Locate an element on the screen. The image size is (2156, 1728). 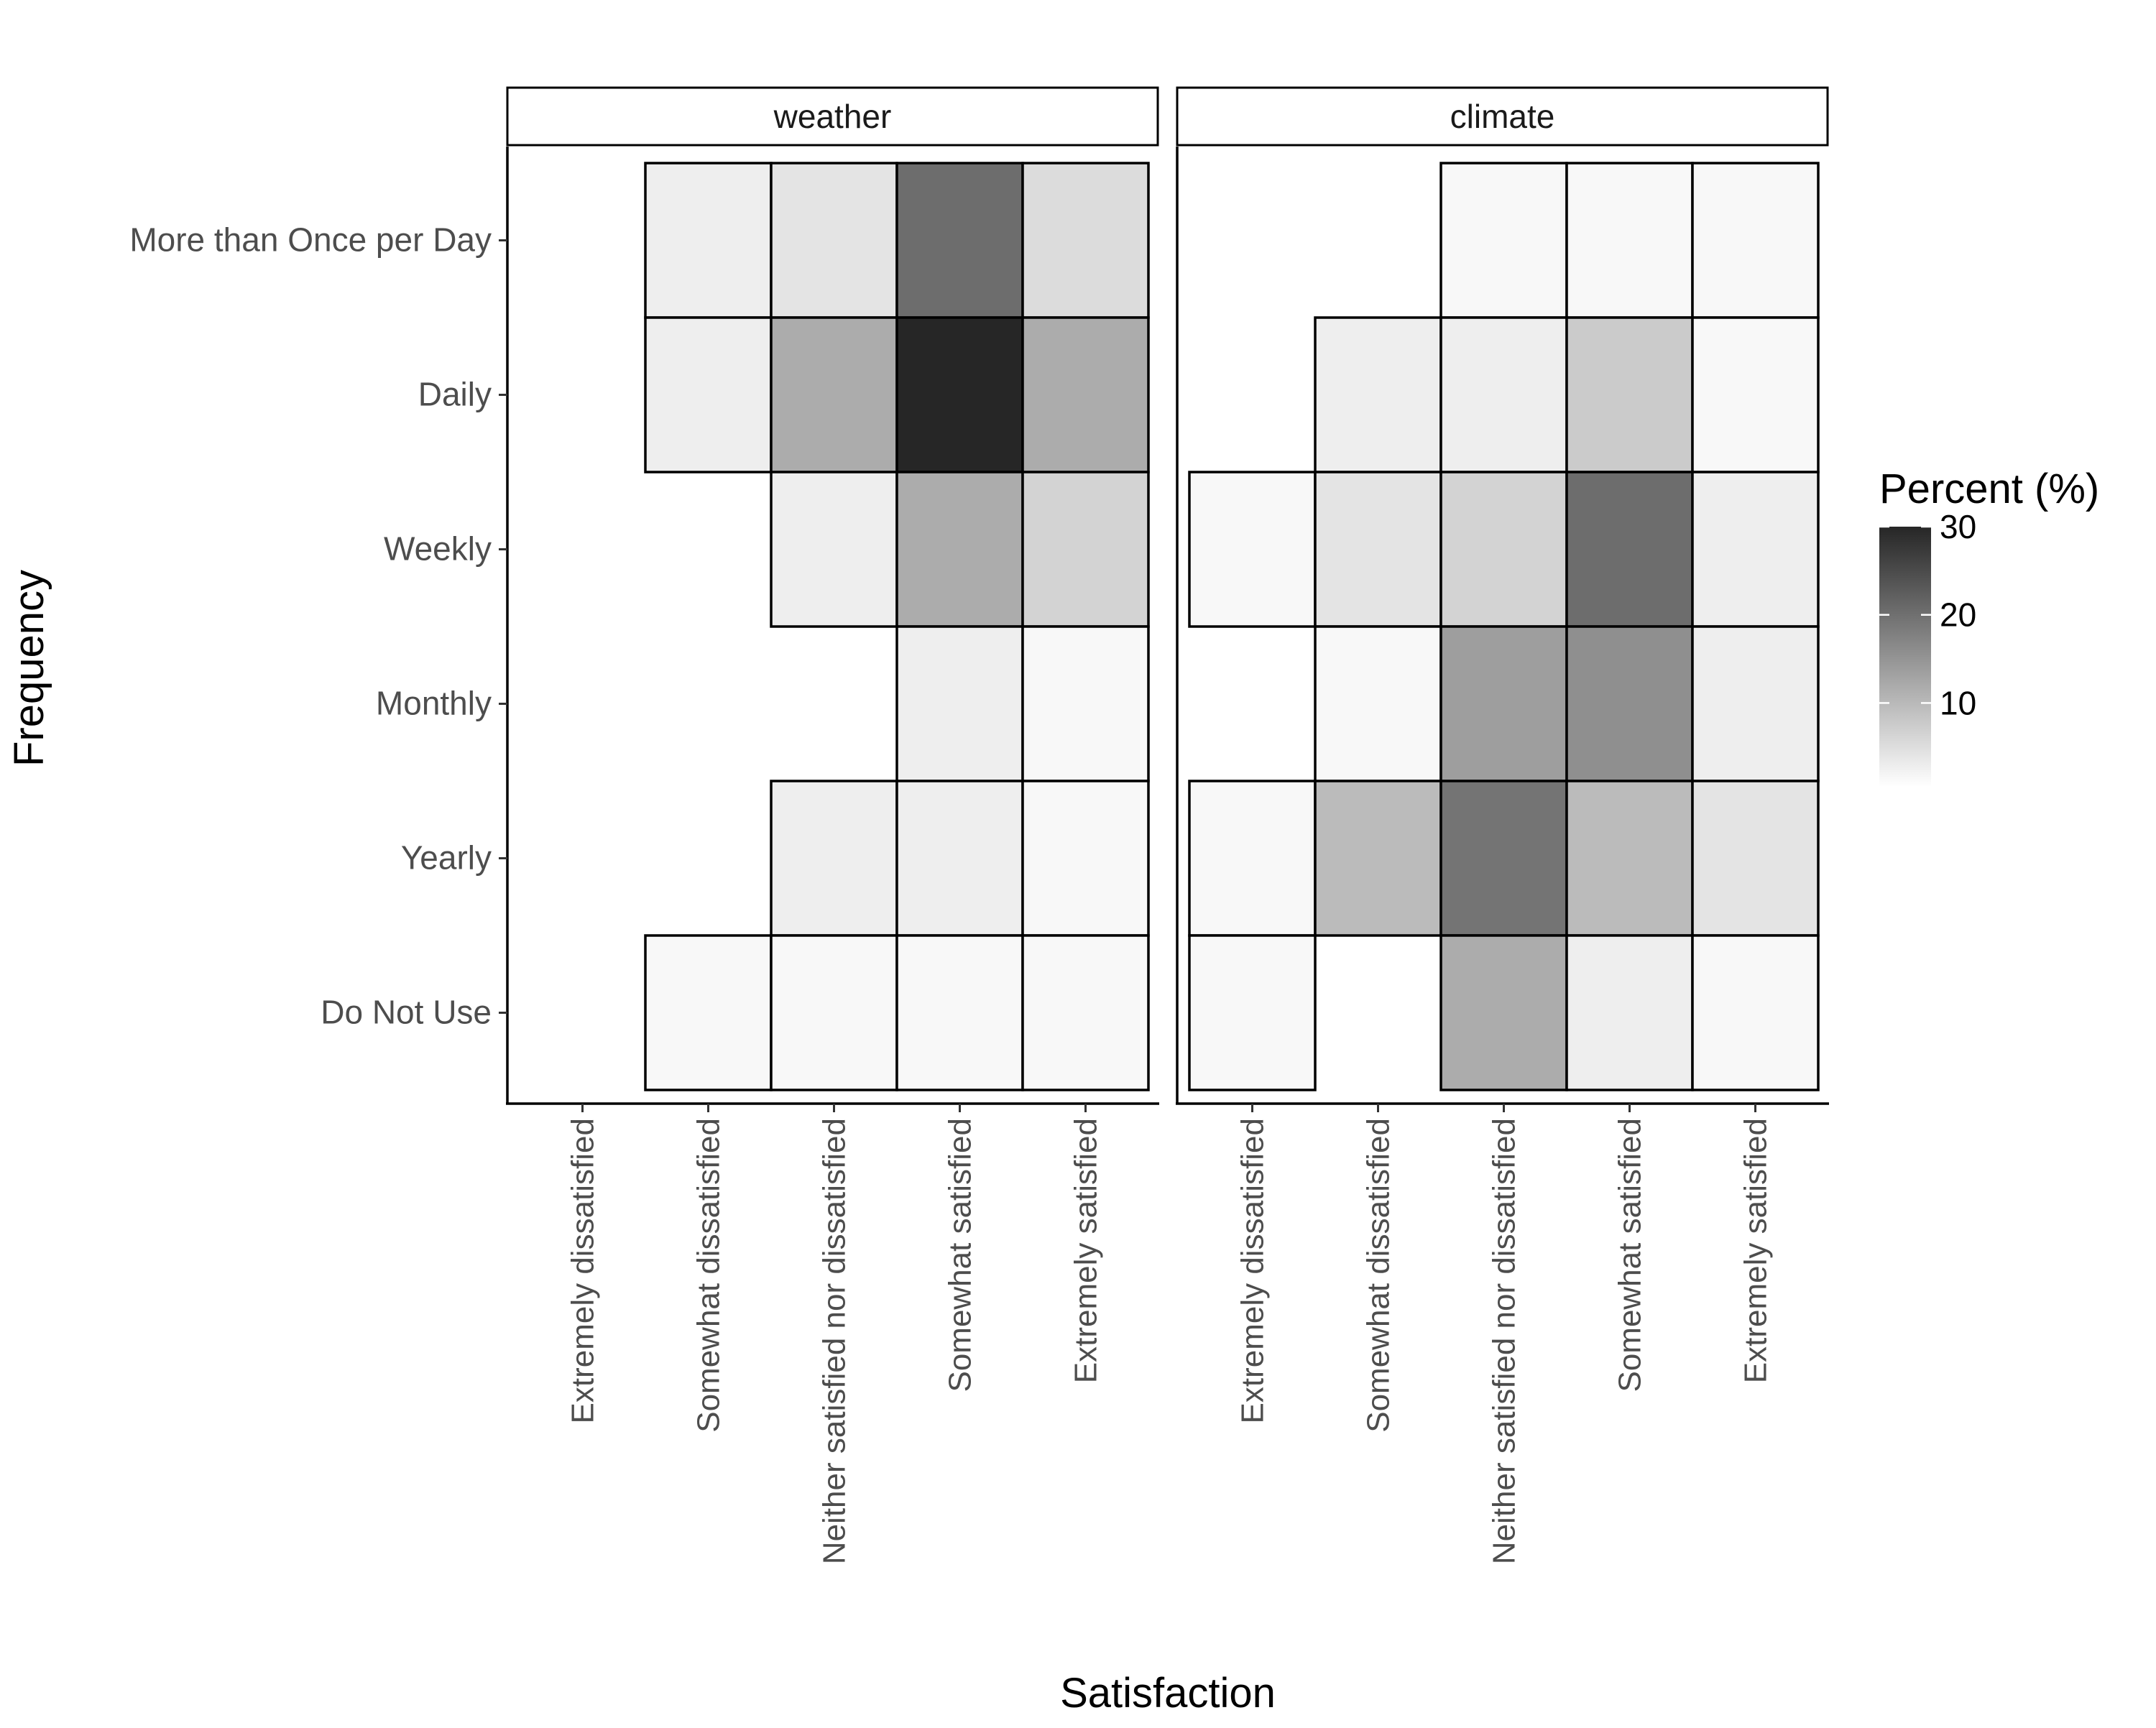
y-tick-label: Do Not Use is located at coordinates (407, 1012).